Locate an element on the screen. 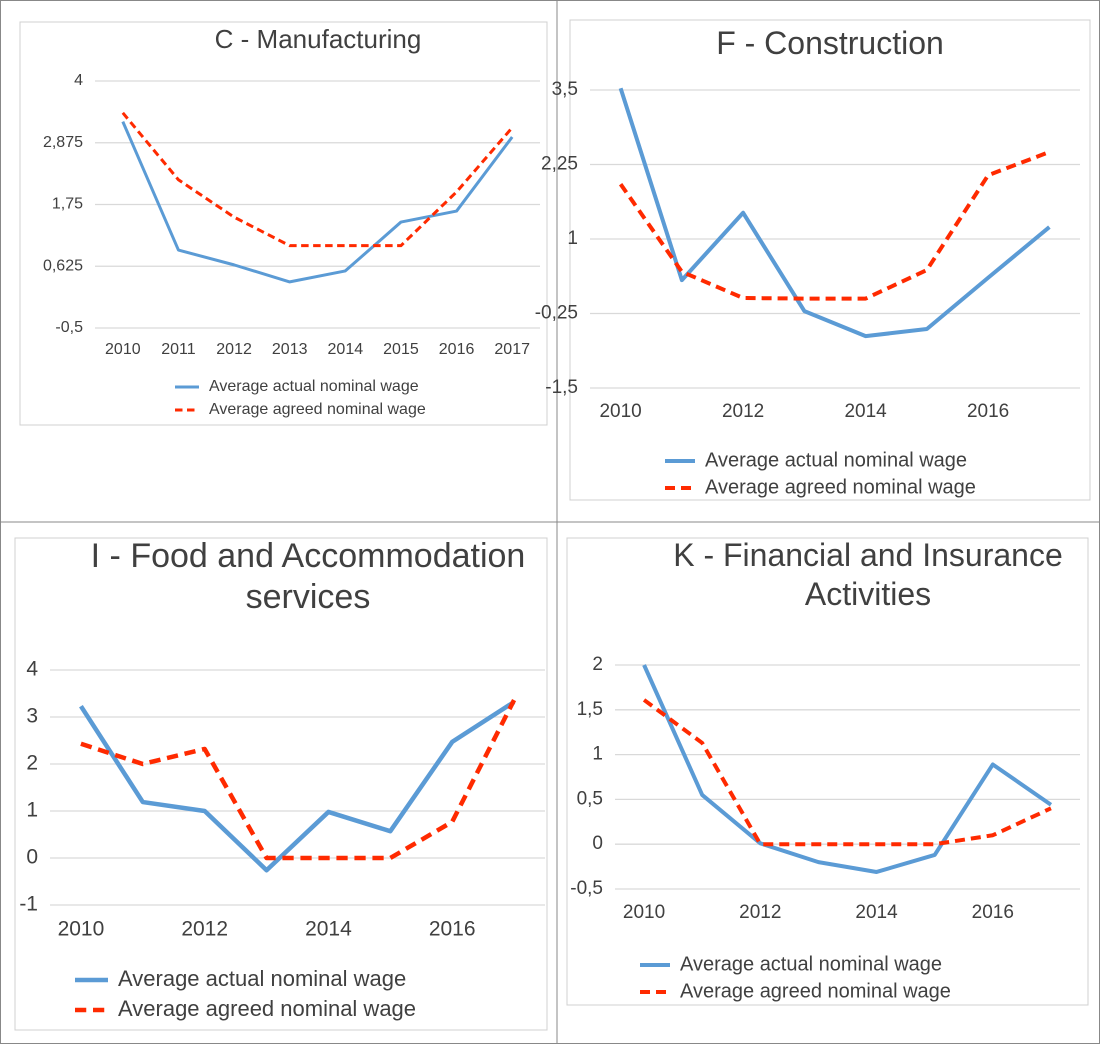 The image size is (1100, 1044). x-tick-label: 2015 is located at coordinates (401, 349).